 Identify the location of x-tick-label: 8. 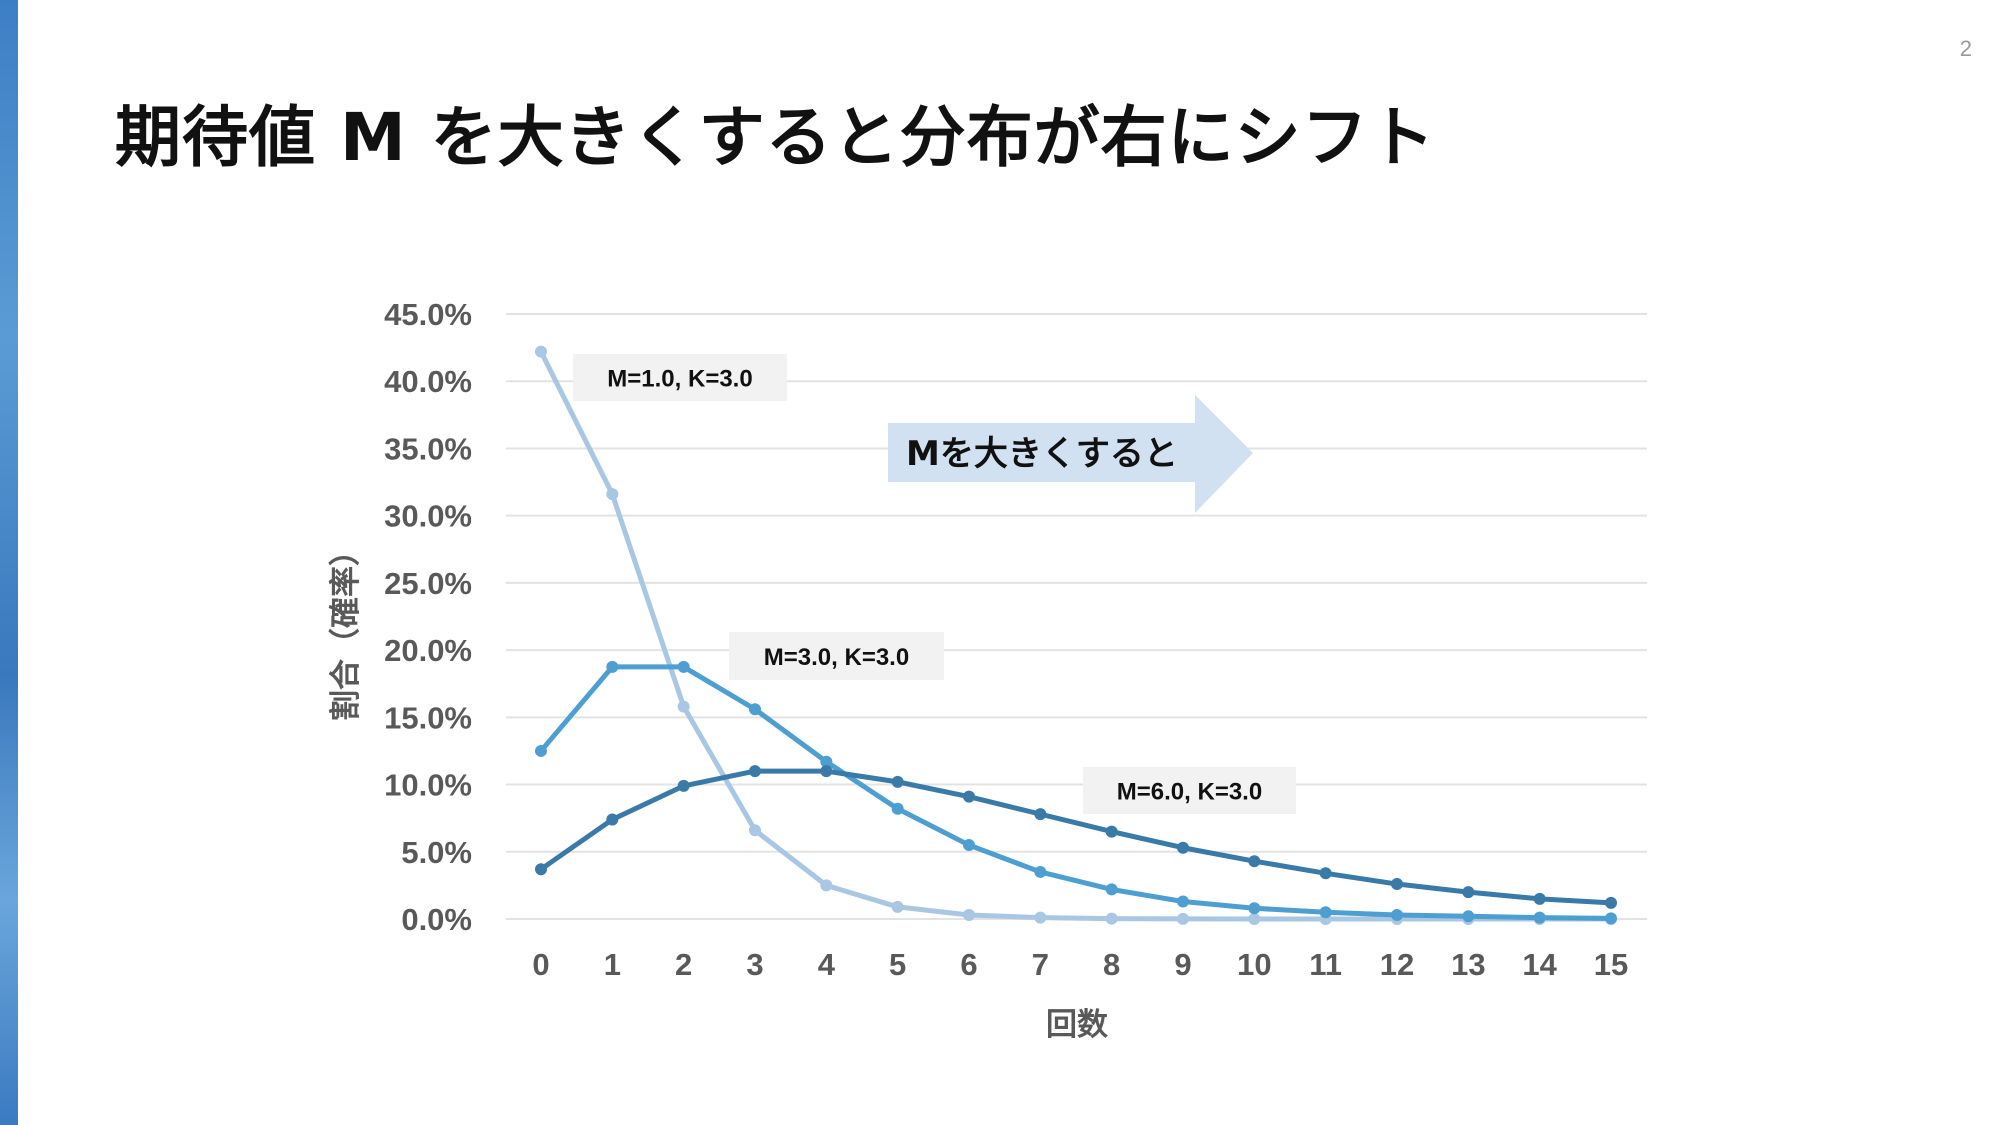
(1111, 964).